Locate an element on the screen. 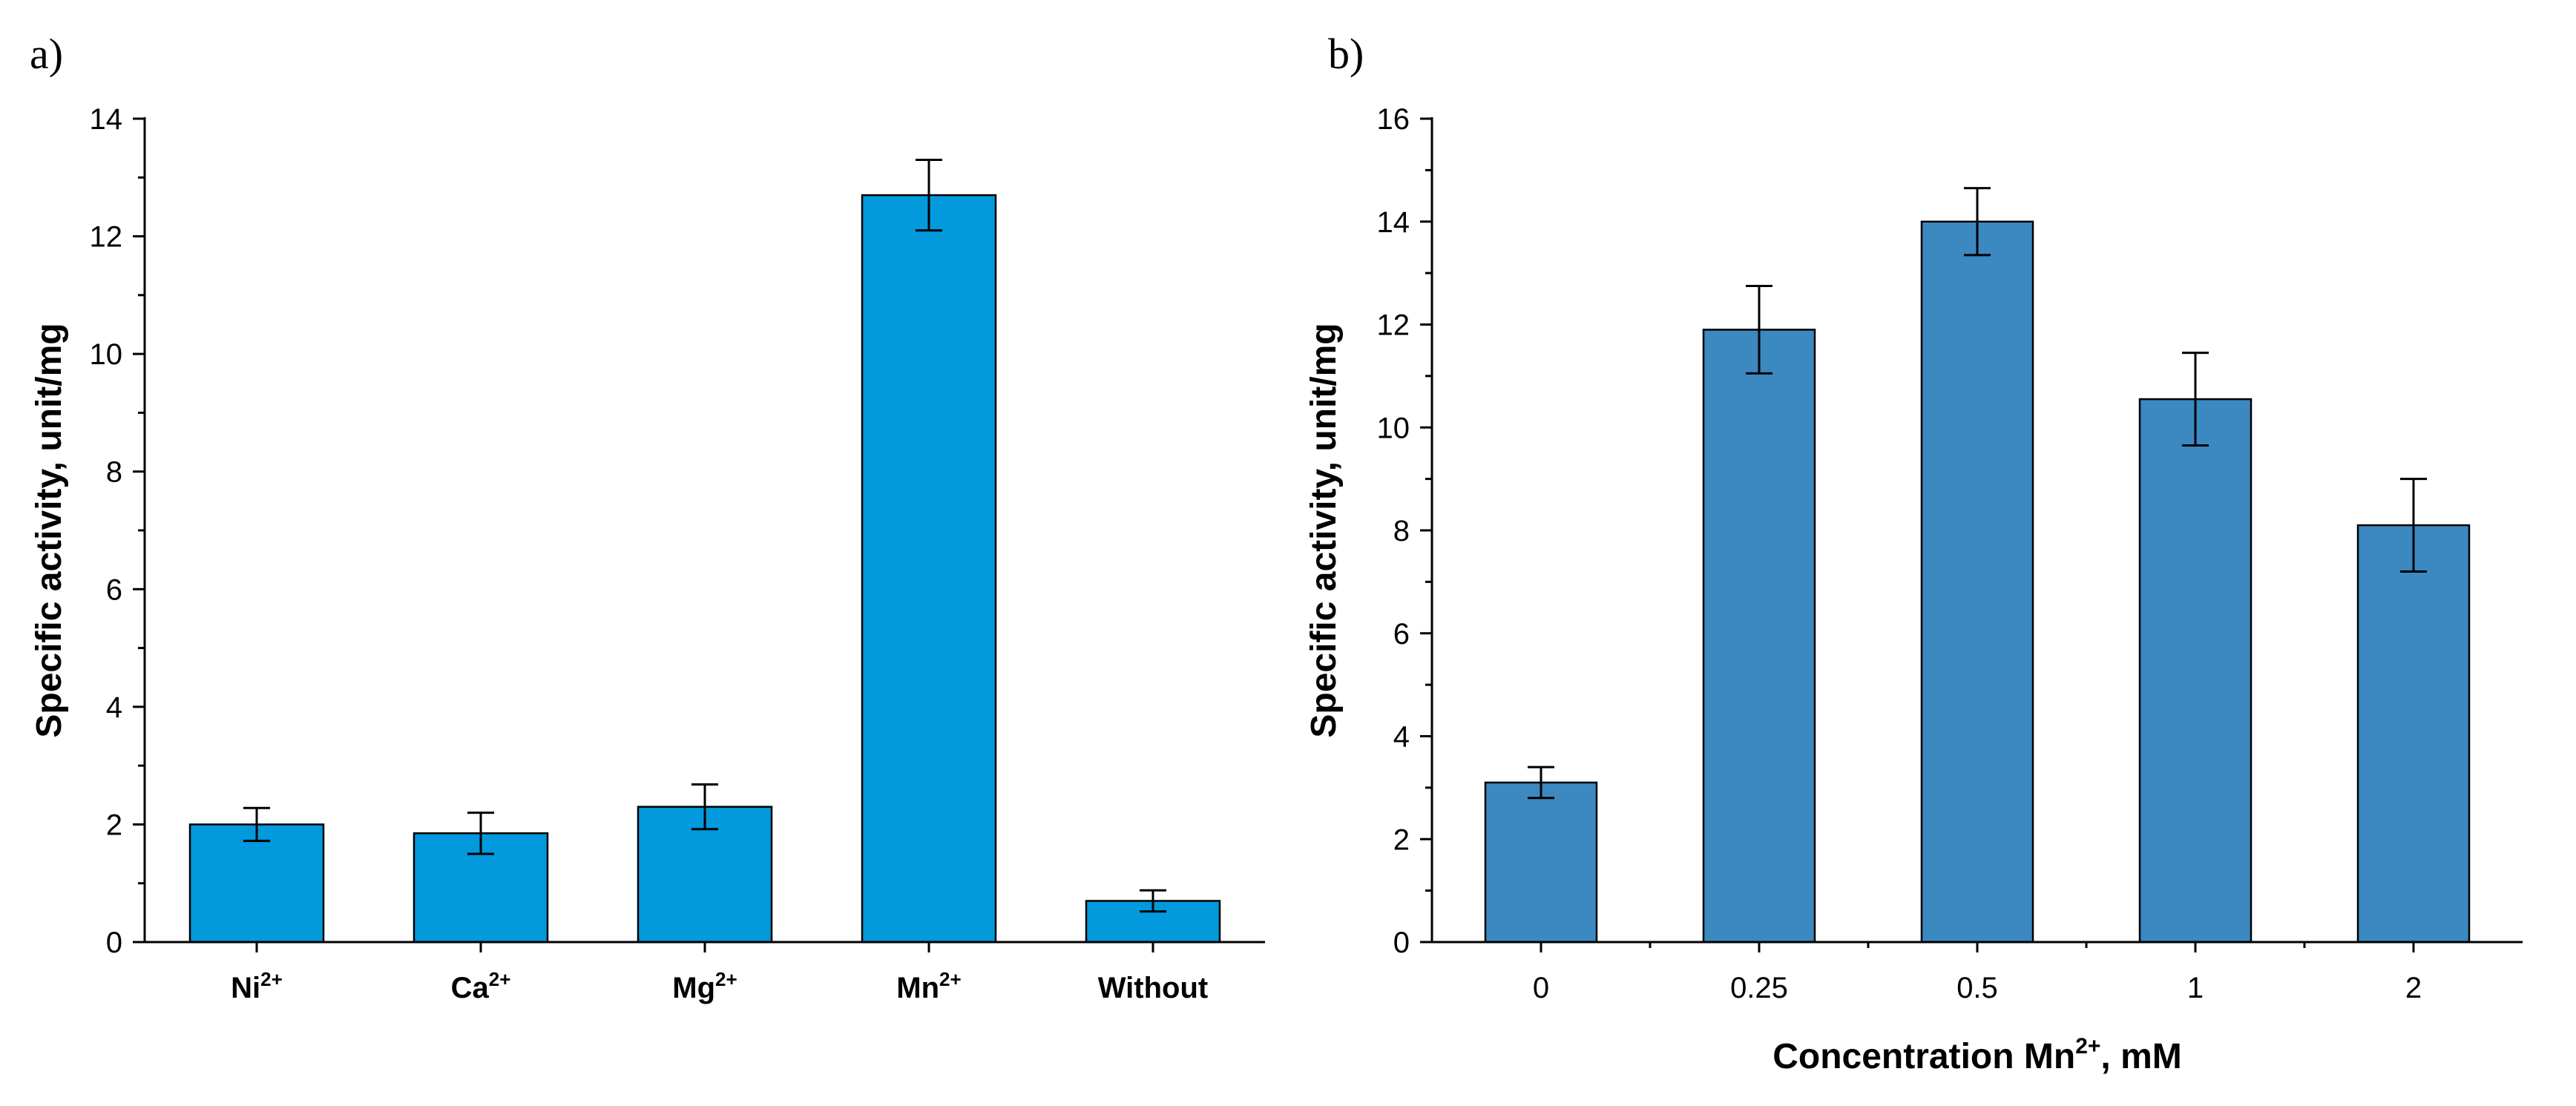 This screenshot has width=2576, height=1106. category-name: 0.25 is located at coordinates (1759, 988).